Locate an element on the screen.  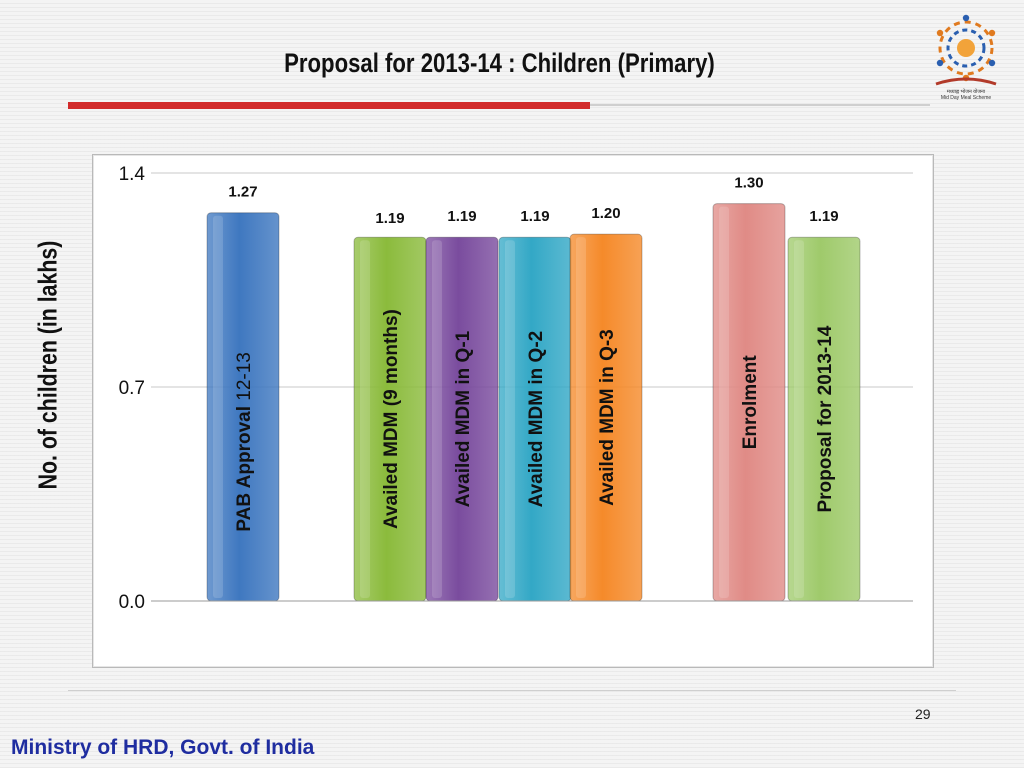
category-label: Availed MDM (9 months) is located at coordinates (391, 419).